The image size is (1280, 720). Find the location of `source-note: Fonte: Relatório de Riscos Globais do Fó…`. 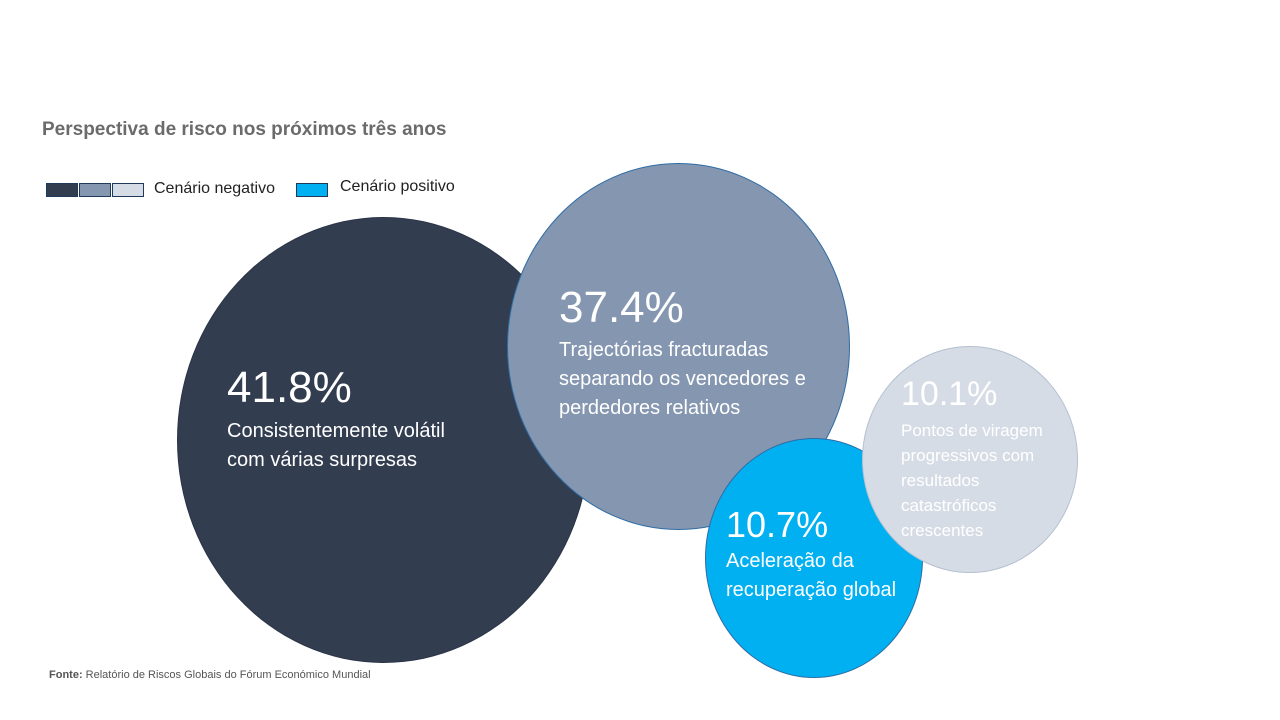

source-note: Fonte: Relatório de Riscos Globais do Fó… is located at coordinates (210, 675).